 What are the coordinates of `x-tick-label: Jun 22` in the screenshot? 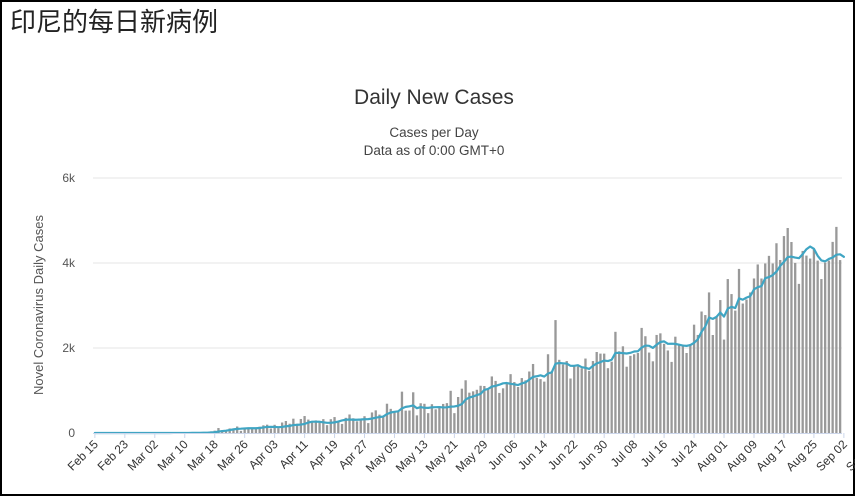 It's located at (563, 455).